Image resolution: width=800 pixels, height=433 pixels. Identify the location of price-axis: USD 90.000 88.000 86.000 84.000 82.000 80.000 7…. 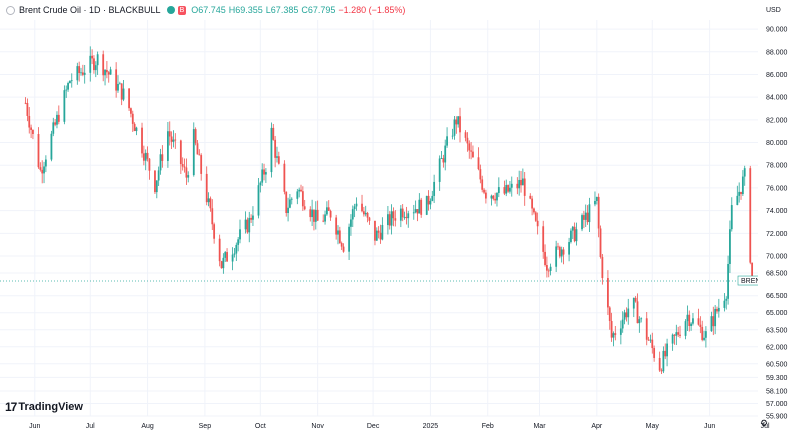
(779, 216).